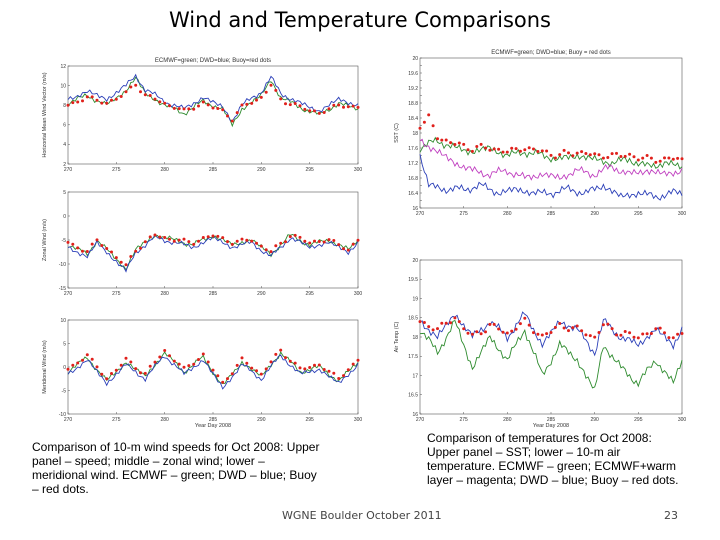 The image size is (720, 540). I want to click on footer-text: WGNE Boulder October 2011, so click(362, 515).